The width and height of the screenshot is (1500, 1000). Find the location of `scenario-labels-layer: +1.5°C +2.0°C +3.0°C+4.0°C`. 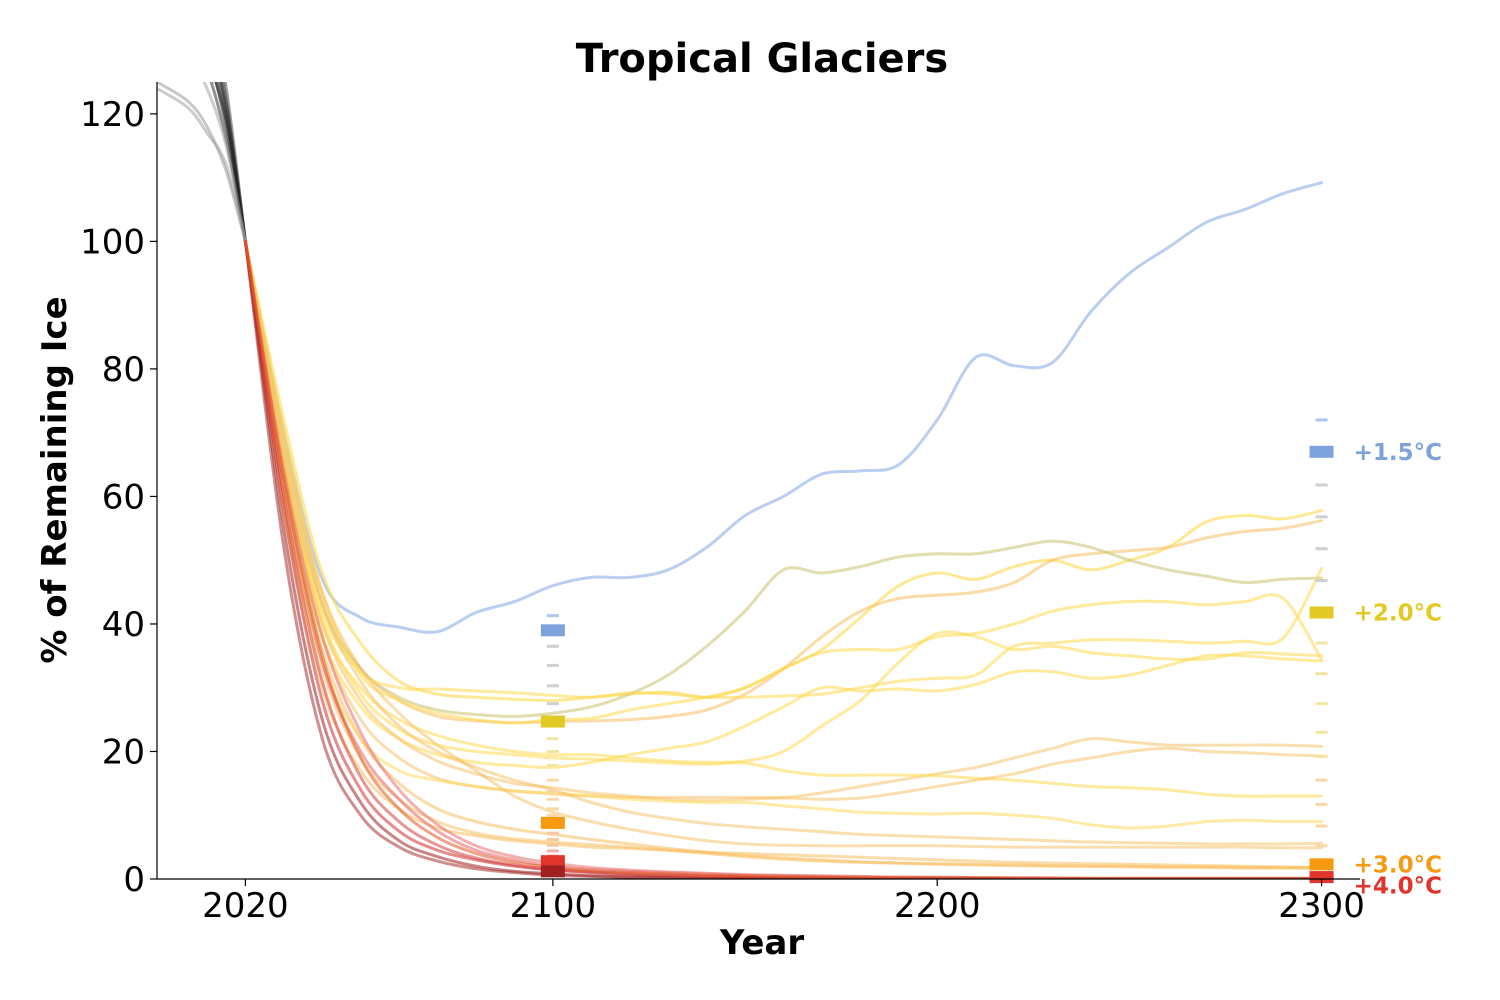

scenario-labels-layer: +1.5°C +2.0°C +3.0°C+4.0°C is located at coordinates (1398, 670).